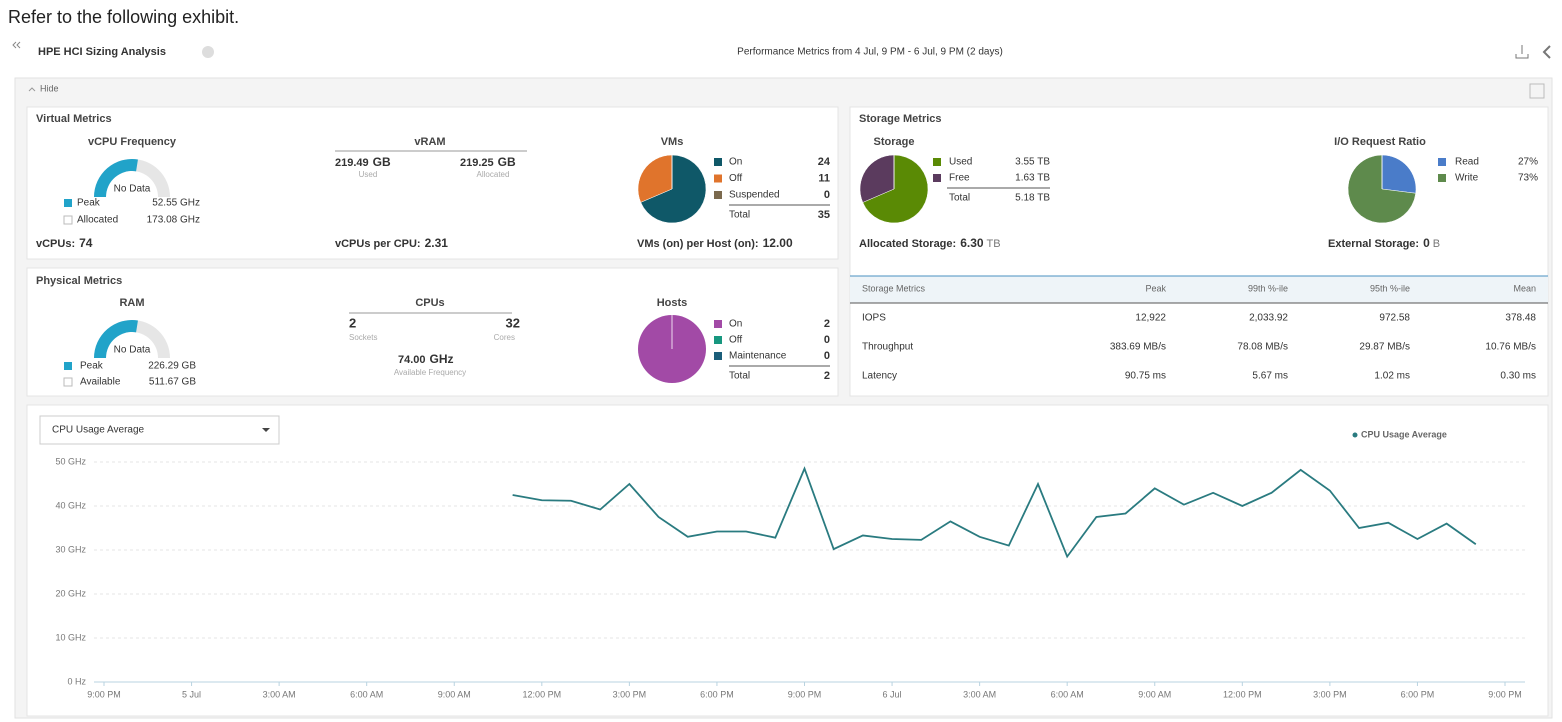 The image size is (1562, 722). What do you see at coordinates (959, 178) in the screenshot?
I see `legend-label: Free` at bounding box center [959, 178].